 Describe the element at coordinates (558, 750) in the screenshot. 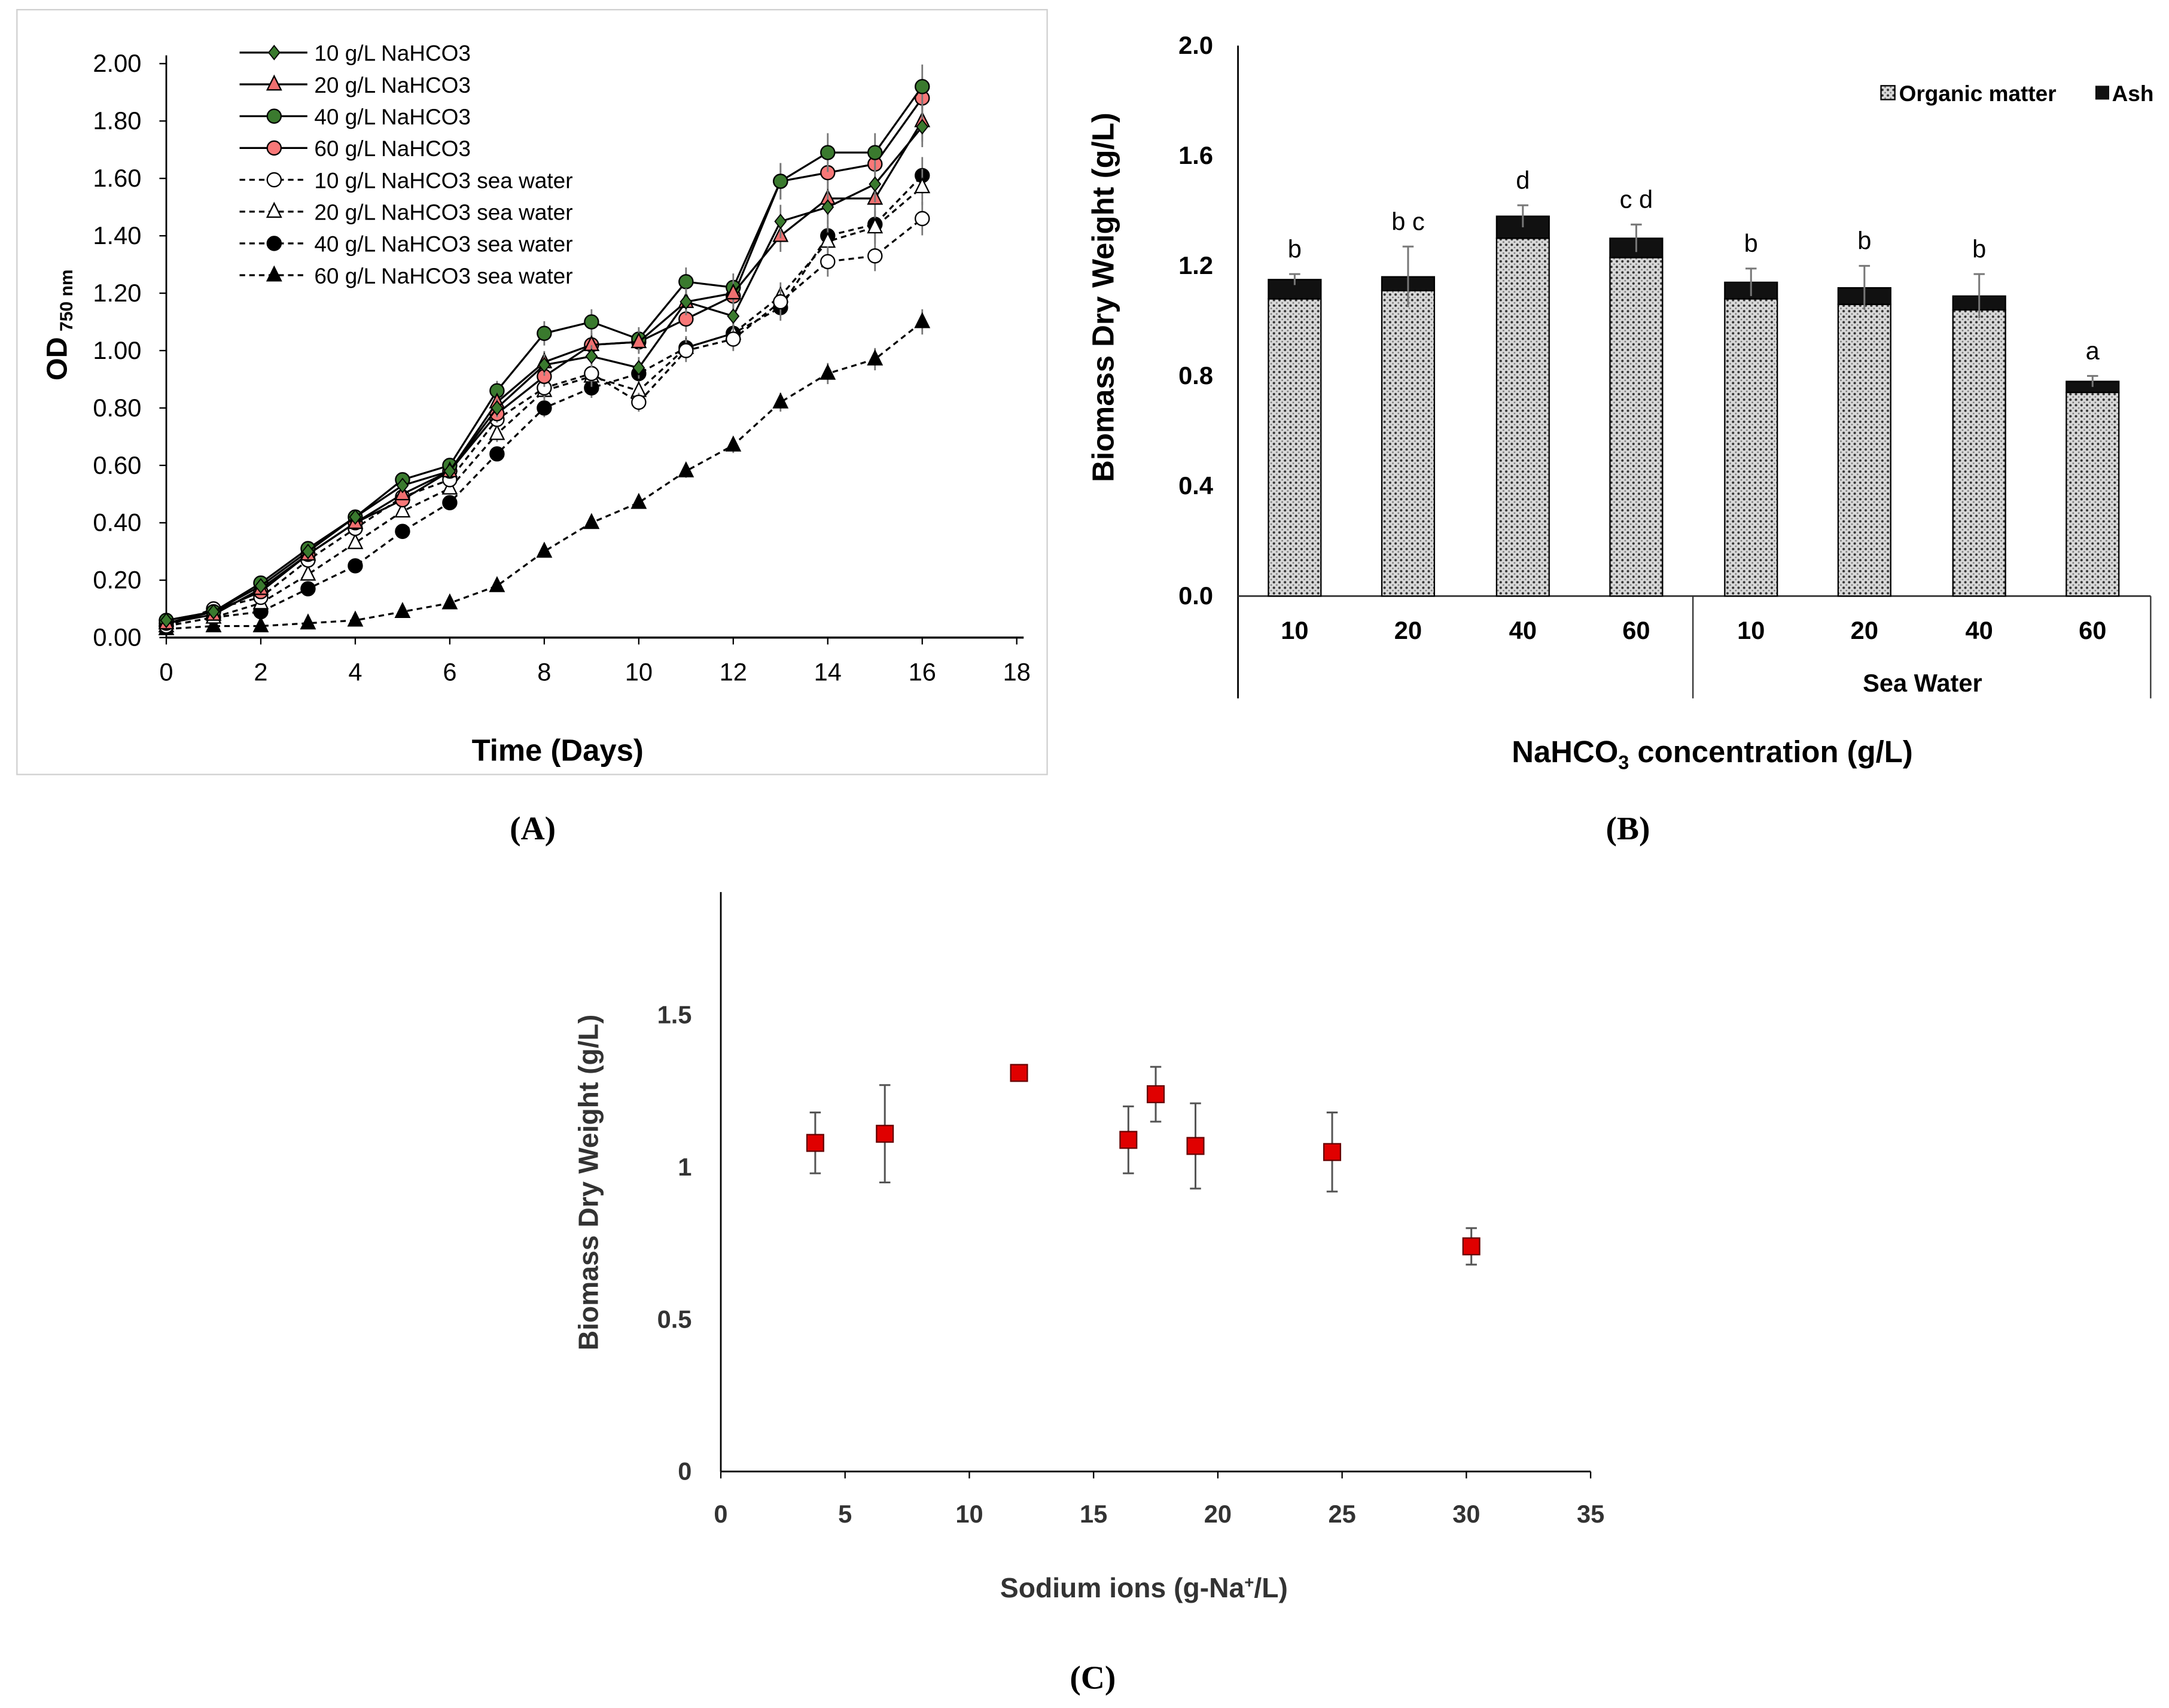

I see `x-axis-label: Time (Days)` at that location.